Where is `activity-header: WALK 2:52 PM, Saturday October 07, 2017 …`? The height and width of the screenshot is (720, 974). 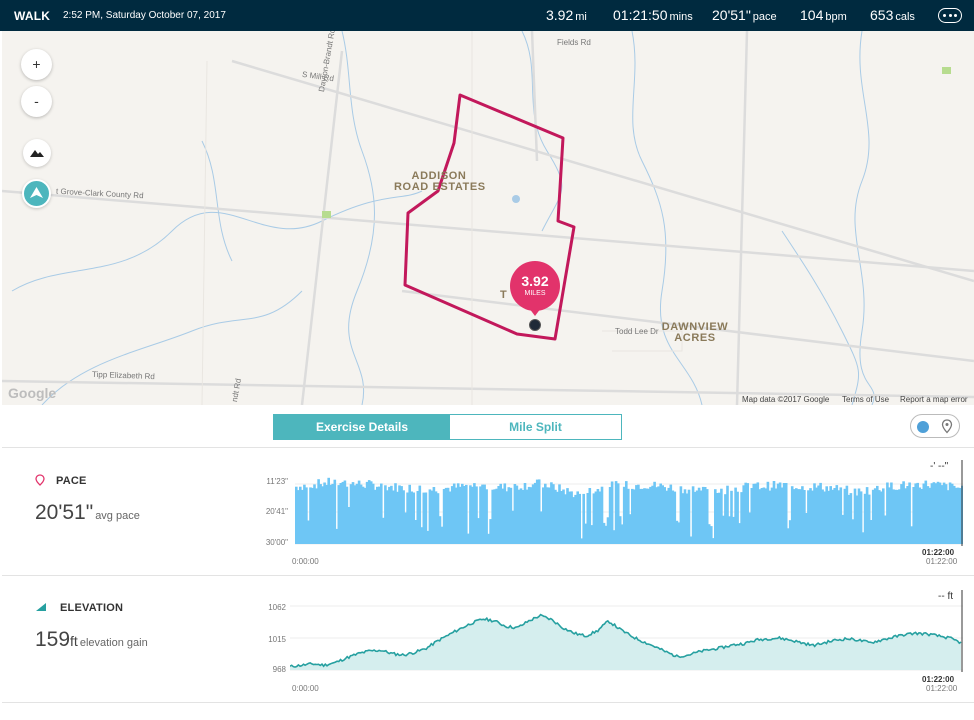 activity-header: WALK 2:52 PM, Saturday October 07, 2017 … is located at coordinates (487, 15).